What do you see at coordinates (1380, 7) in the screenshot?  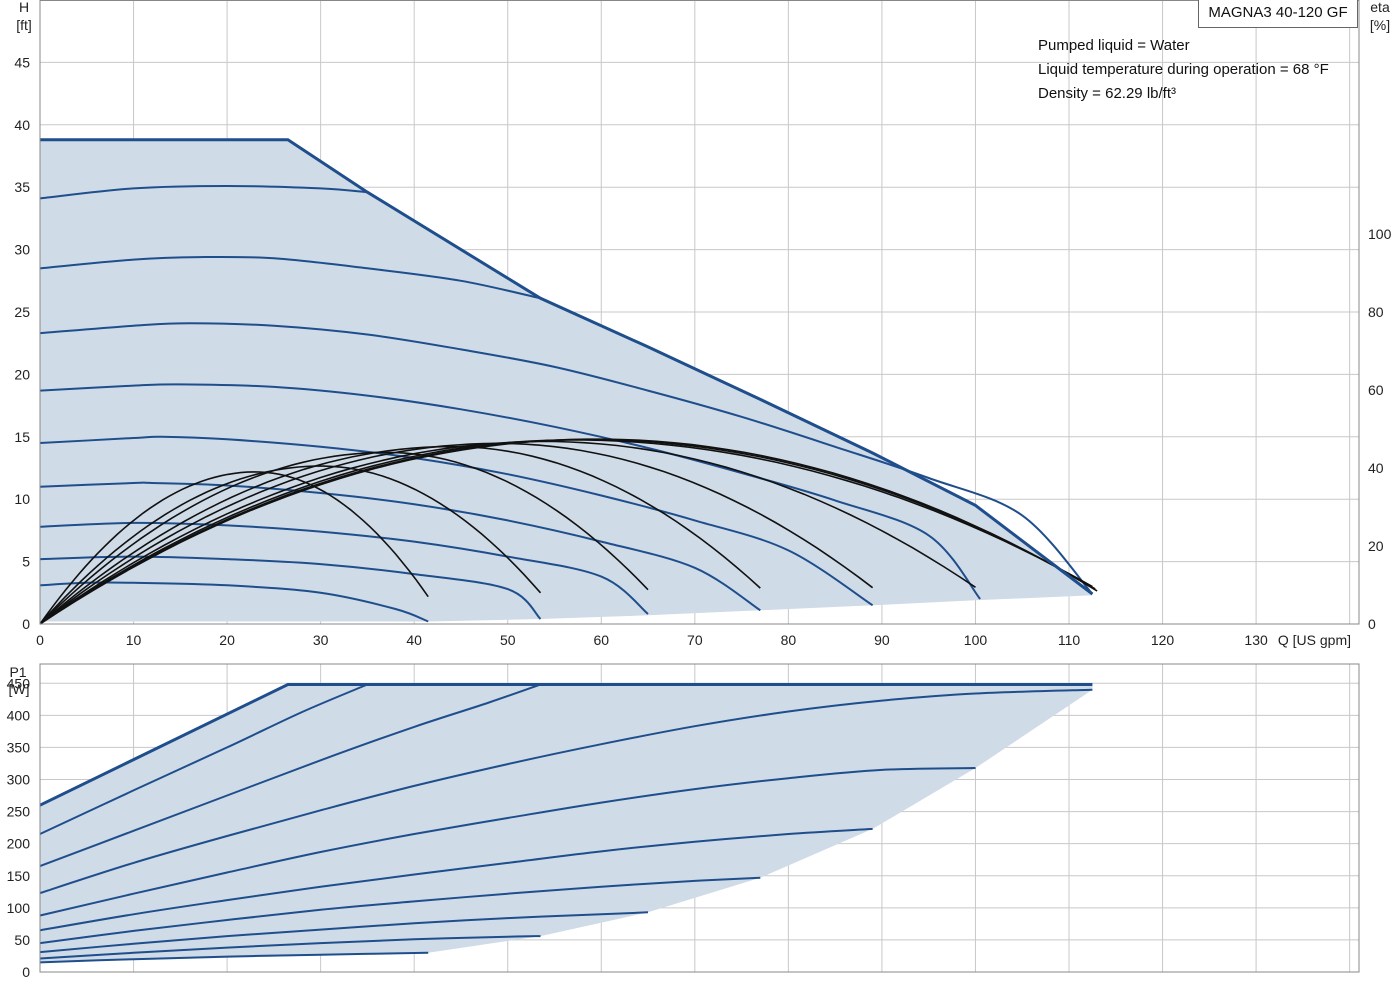 I see `efficiency-axis-label: eta` at bounding box center [1380, 7].